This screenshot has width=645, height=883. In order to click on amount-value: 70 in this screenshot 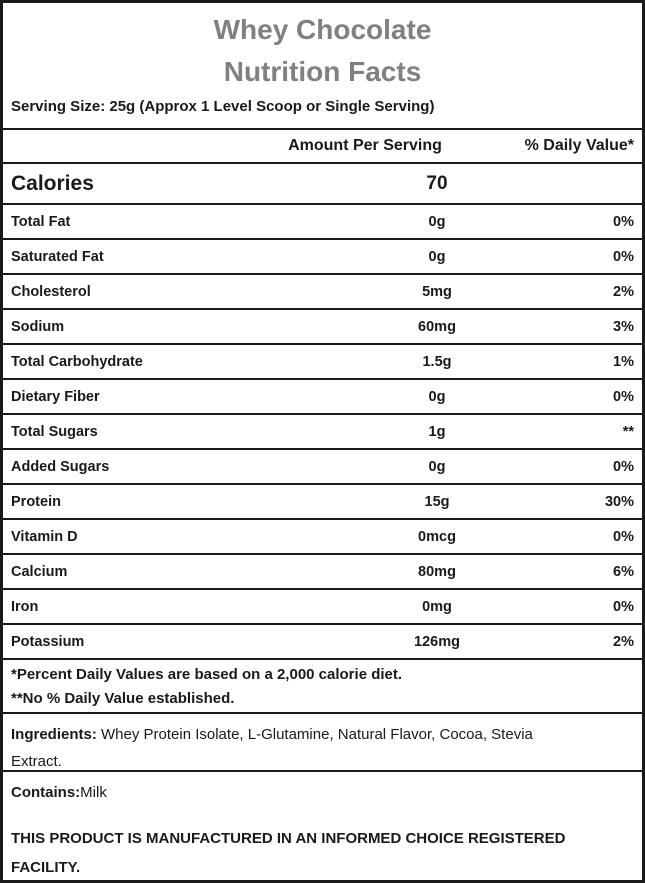, I will do `click(437, 183)`.